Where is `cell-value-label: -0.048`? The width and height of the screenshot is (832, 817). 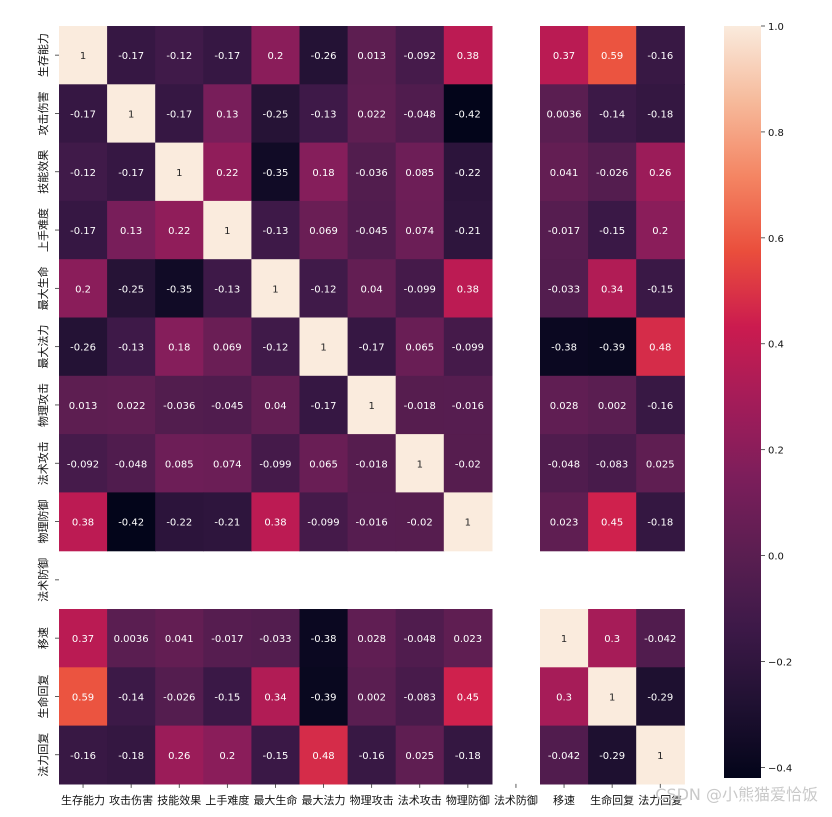 cell-value-label: -0.048 is located at coordinates (564, 464).